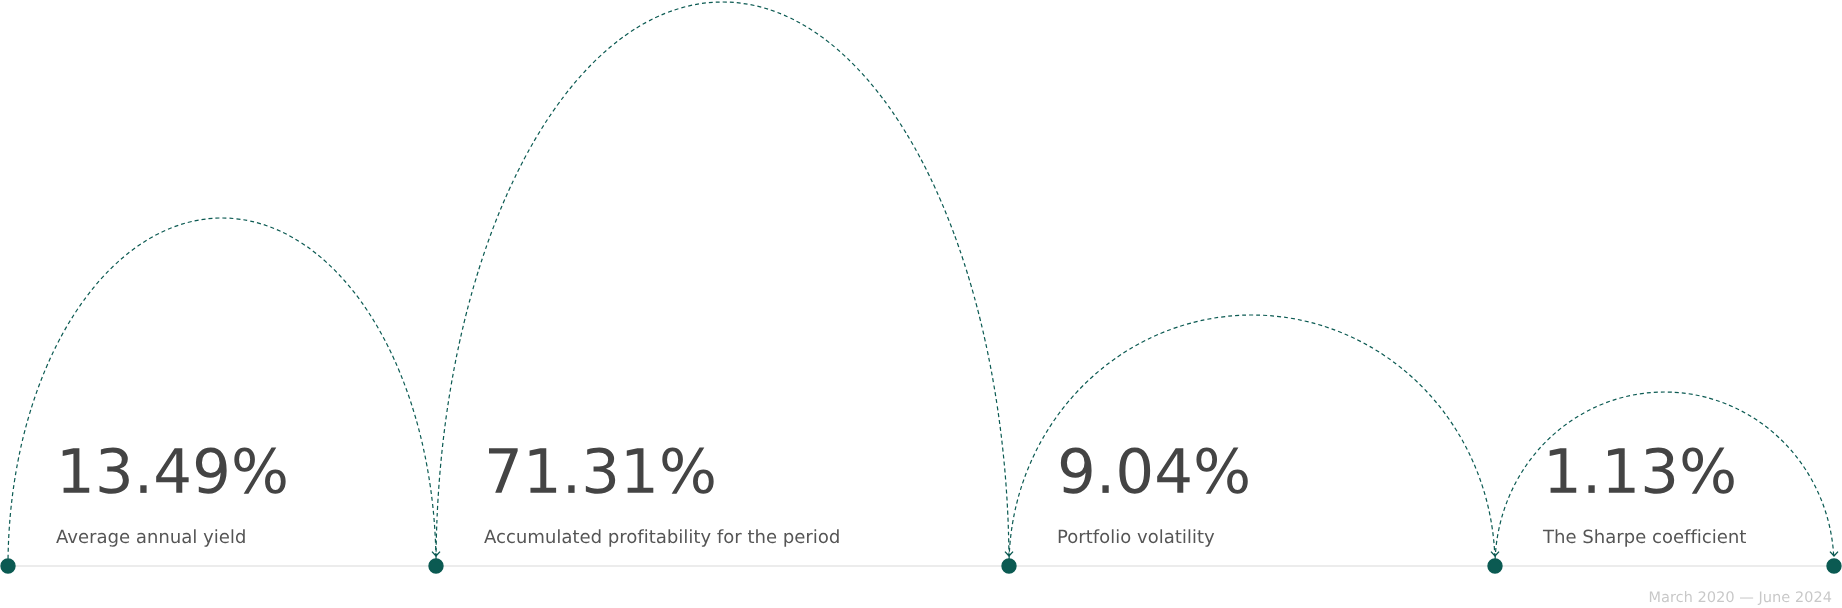 The height and width of the screenshot is (608, 1842). I want to click on data-label: 1.13%, so click(1641, 470).